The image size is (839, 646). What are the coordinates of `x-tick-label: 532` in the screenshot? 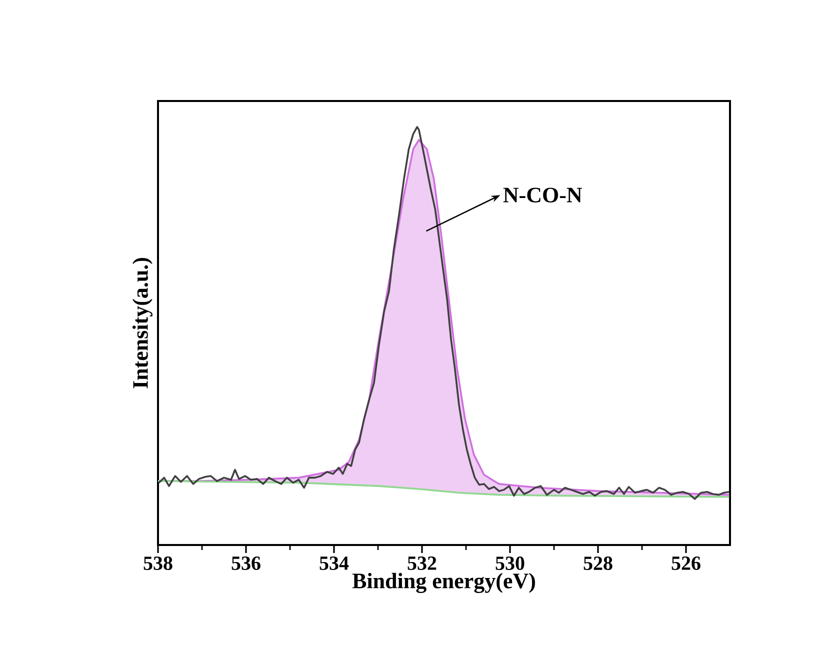 It's located at (422, 563).